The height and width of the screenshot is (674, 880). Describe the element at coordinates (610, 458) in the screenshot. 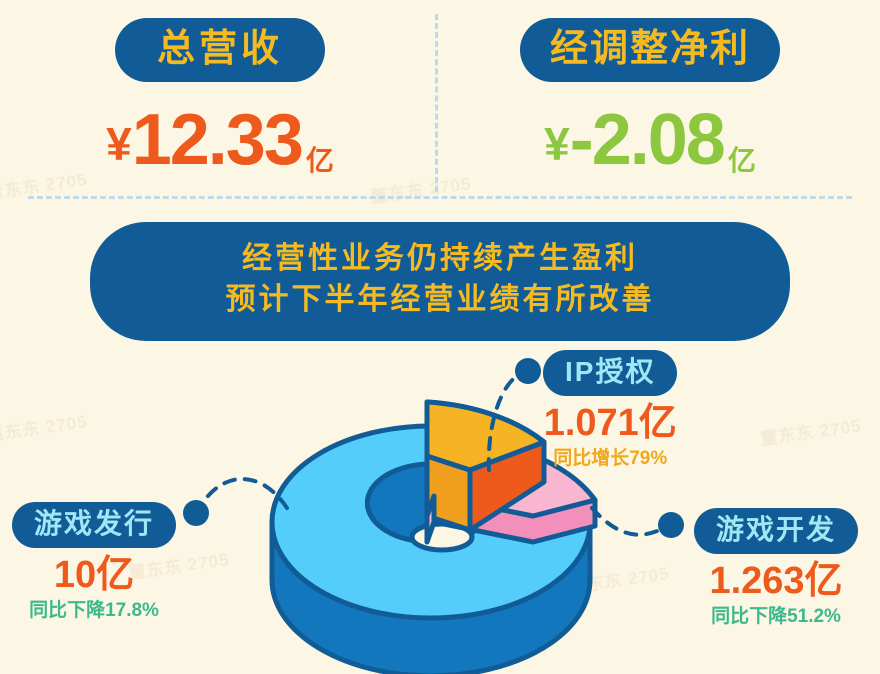

I see `callout-delta-ip-licensing: 同比增长79%` at that location.